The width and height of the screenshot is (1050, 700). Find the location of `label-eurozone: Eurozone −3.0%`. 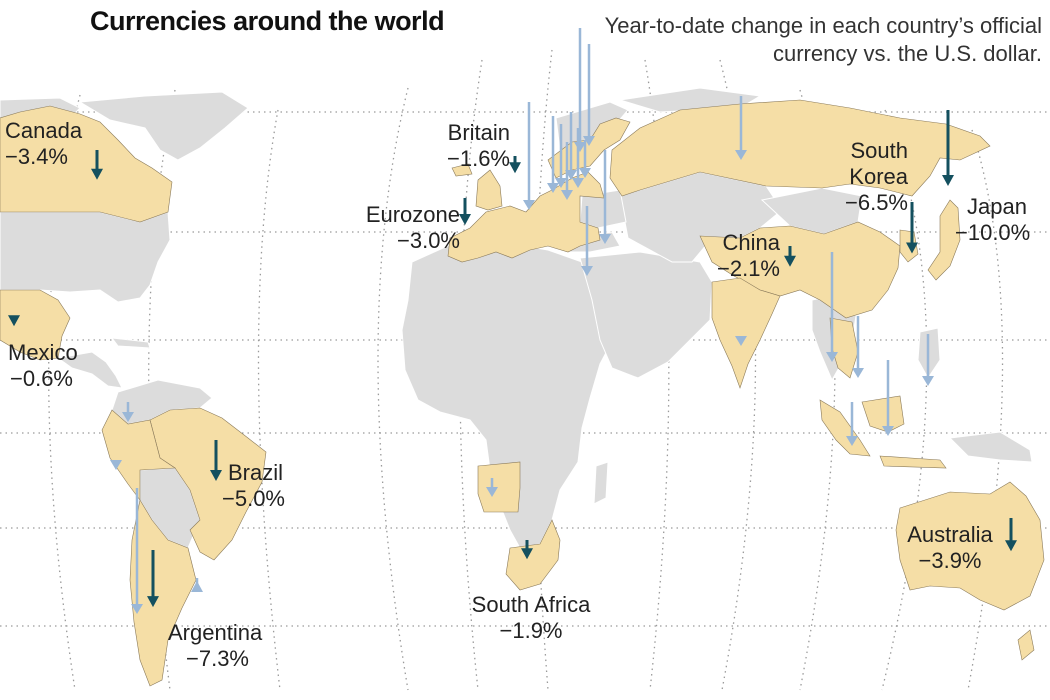

label-eurozone: Eurozone −3.0% is located at coordinates (400, 228).